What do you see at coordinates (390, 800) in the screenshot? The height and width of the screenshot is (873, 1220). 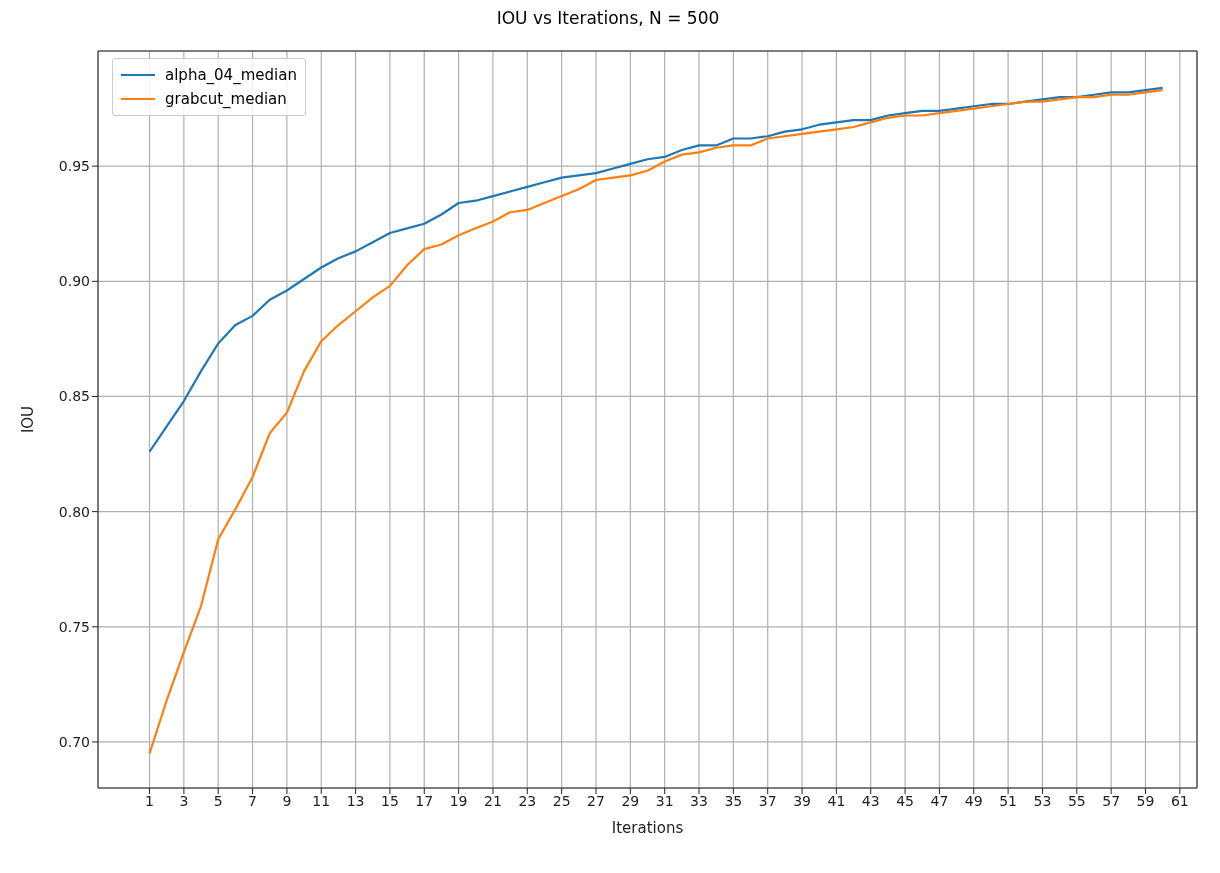 I see `x-tick-label: 15` at bounding box center [390, 800].